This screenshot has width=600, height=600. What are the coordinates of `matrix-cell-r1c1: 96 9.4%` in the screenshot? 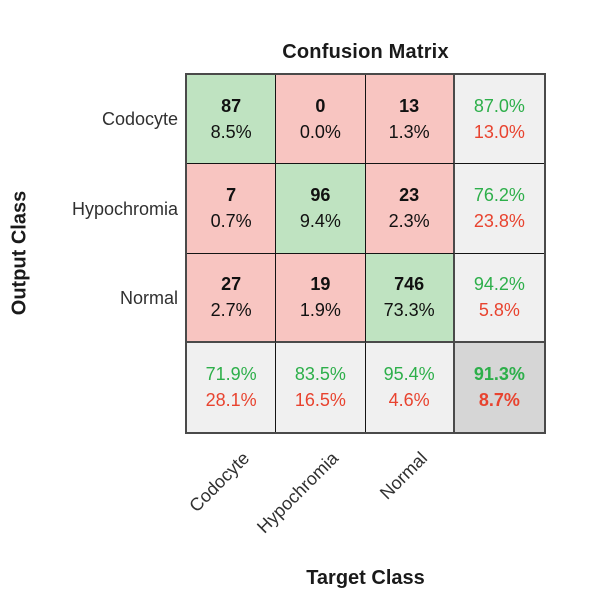 It's located at (321, 209).